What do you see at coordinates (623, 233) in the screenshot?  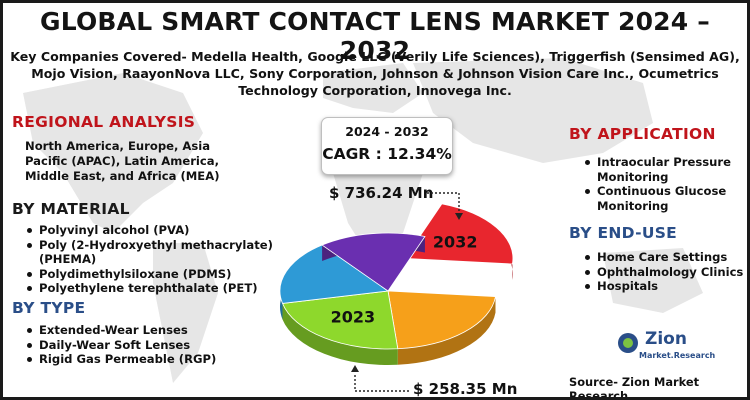 I see `by-end-use-heading: BY END-USE` at bounding box center [623, 233].